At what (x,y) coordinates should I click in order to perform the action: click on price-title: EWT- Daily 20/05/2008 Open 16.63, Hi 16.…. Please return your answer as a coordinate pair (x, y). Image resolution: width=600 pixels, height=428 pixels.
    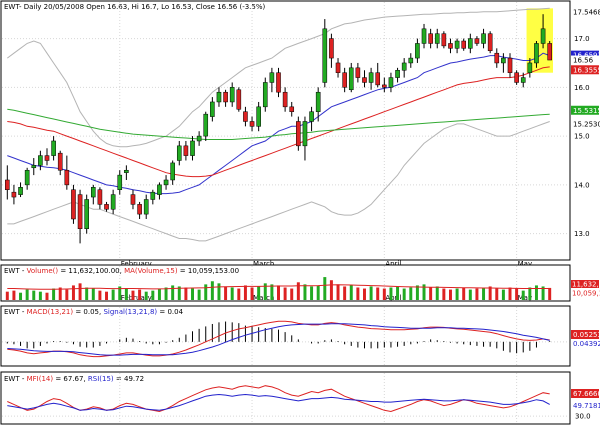
    Looking at the image, I should click on (134, 7).